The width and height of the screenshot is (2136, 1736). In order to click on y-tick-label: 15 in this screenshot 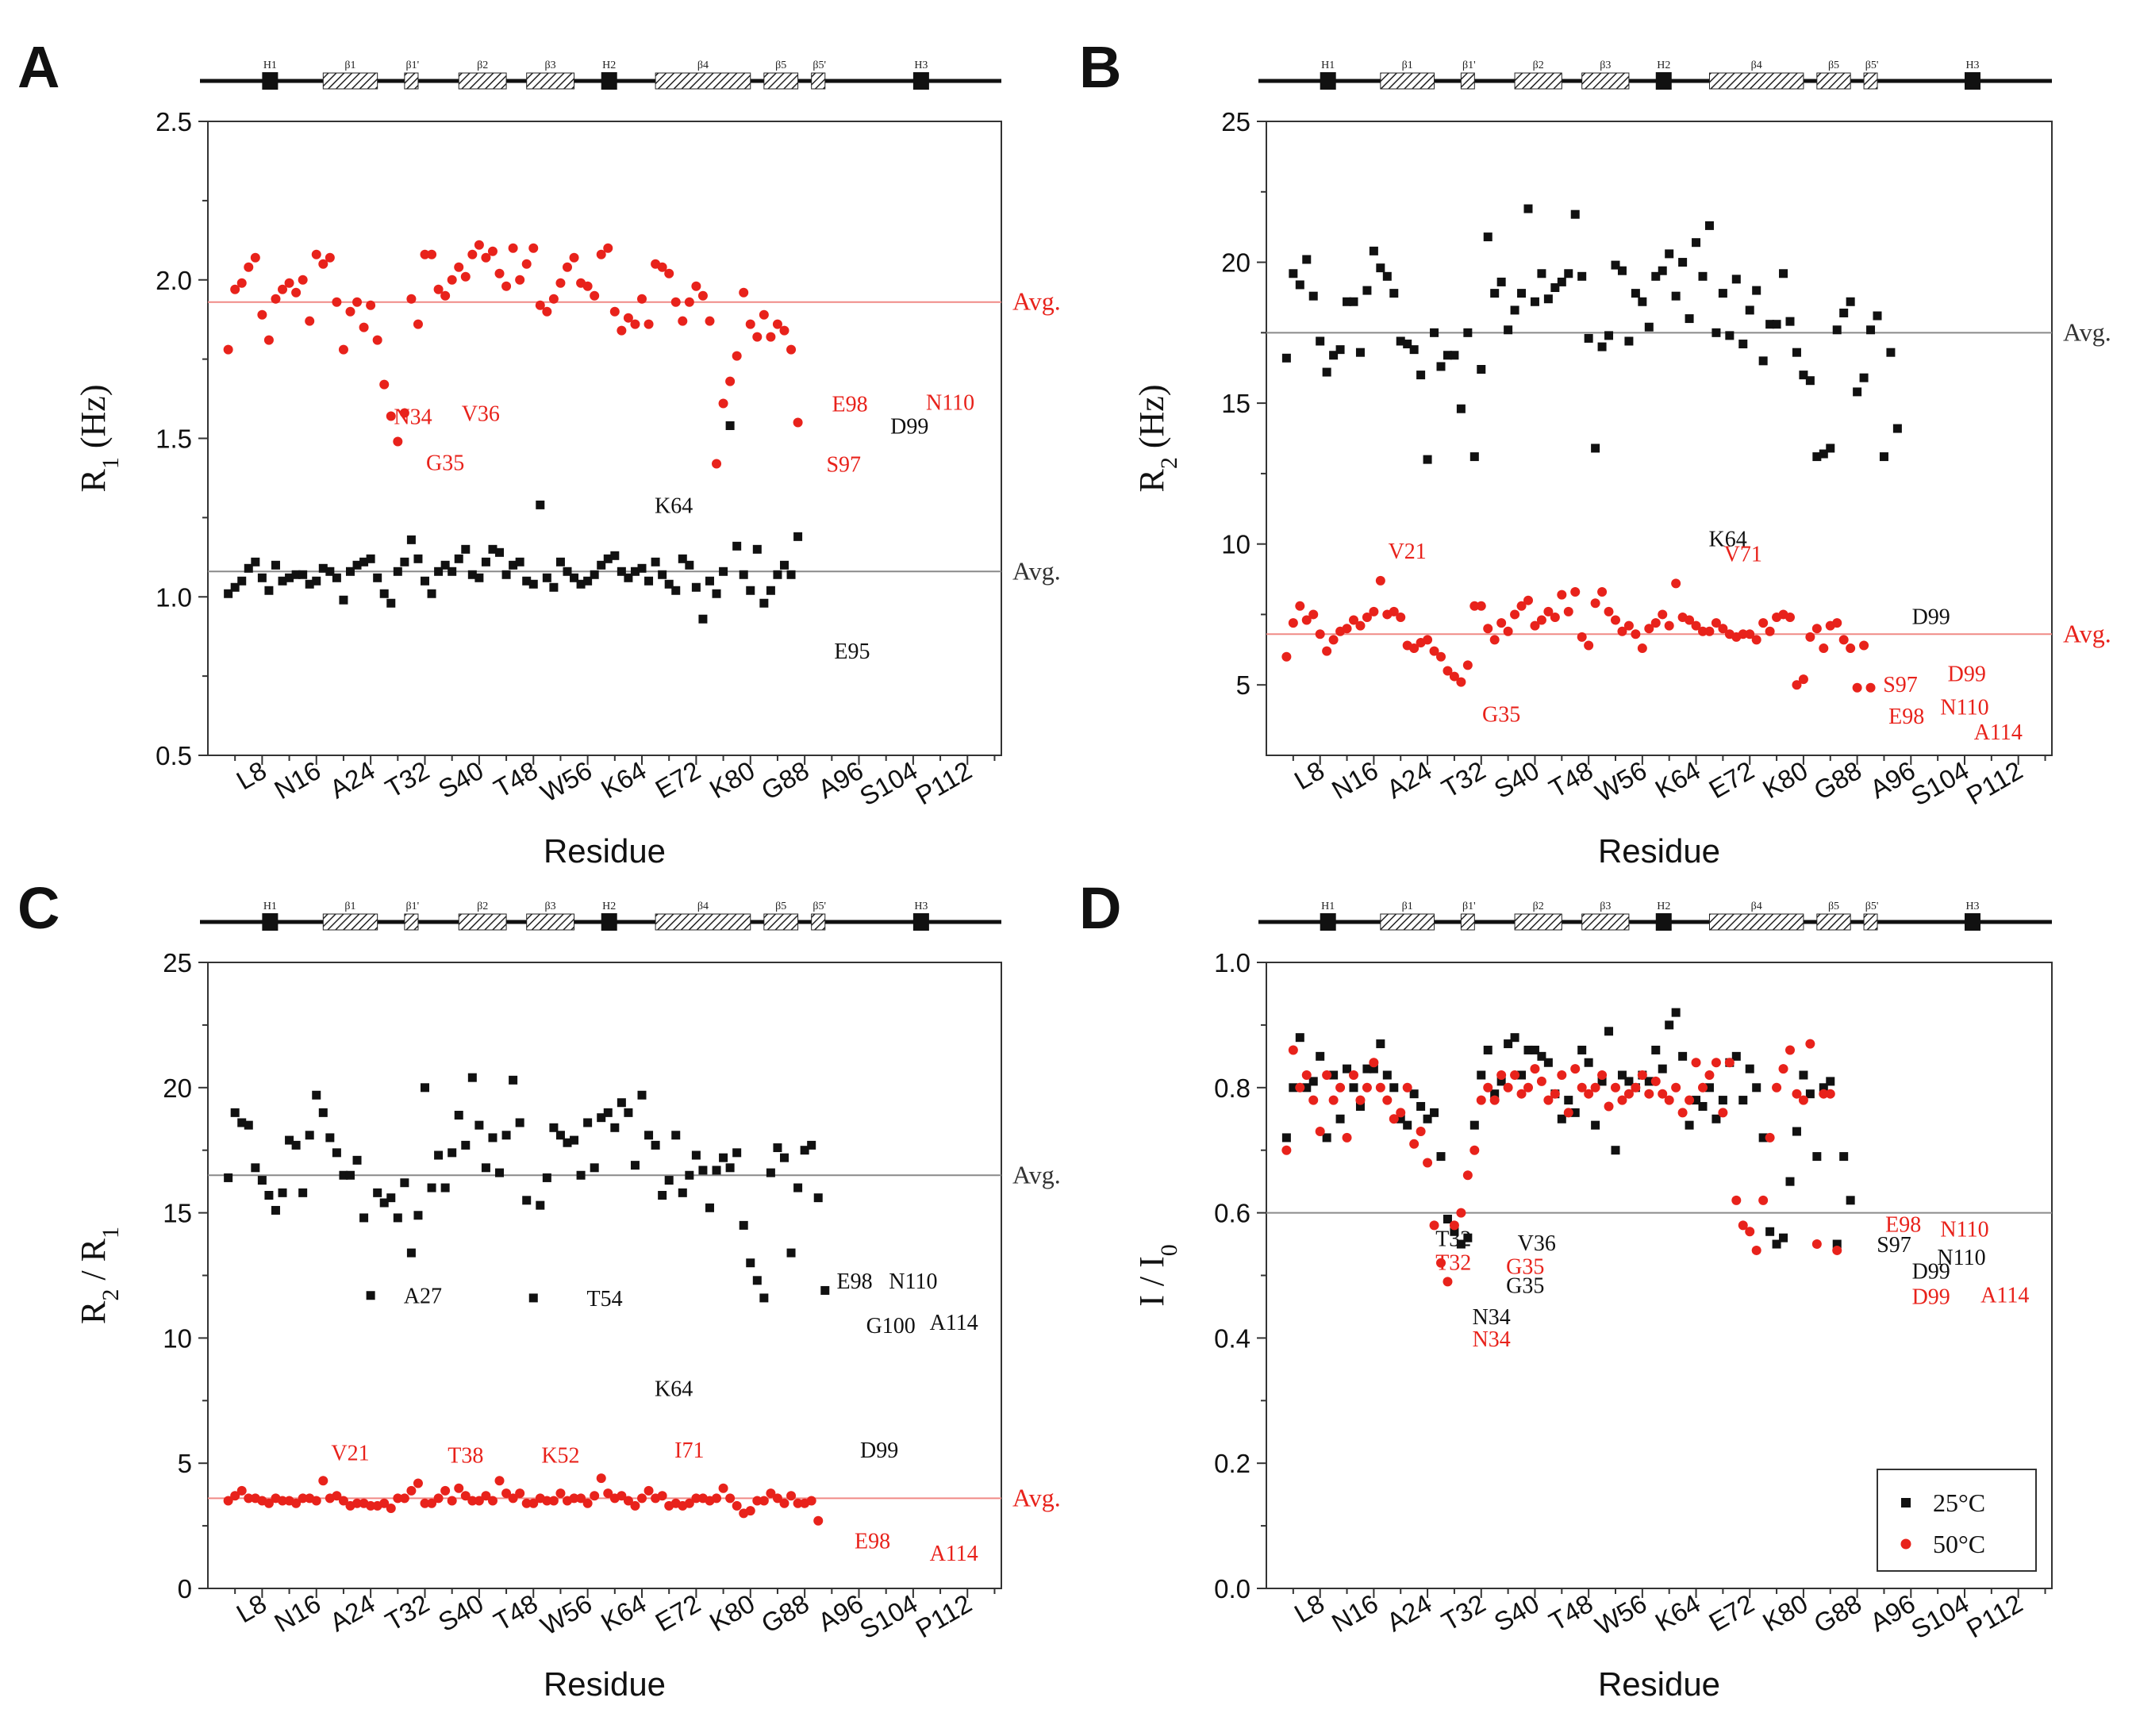, I will do `click(177, 1213)`.